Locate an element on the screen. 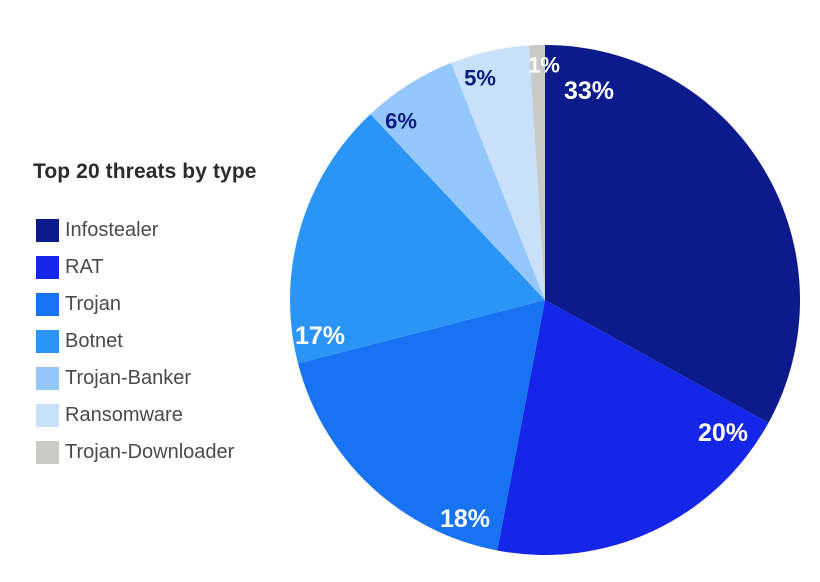  legend-label: Botnet is located at coordinates (94, 341).